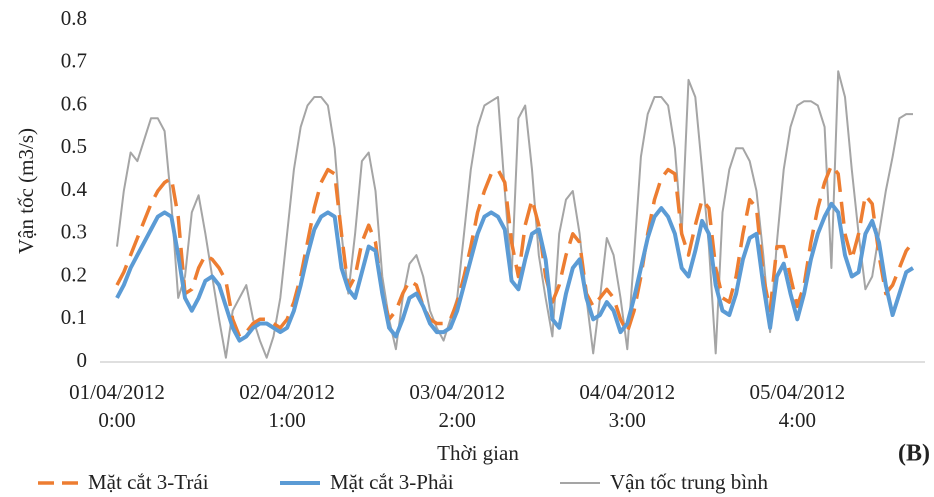  What do you see at coordinates (74, 18) in the screenshot?
I see `y-tick-label: 0.8` at bounding box center [74, 18].